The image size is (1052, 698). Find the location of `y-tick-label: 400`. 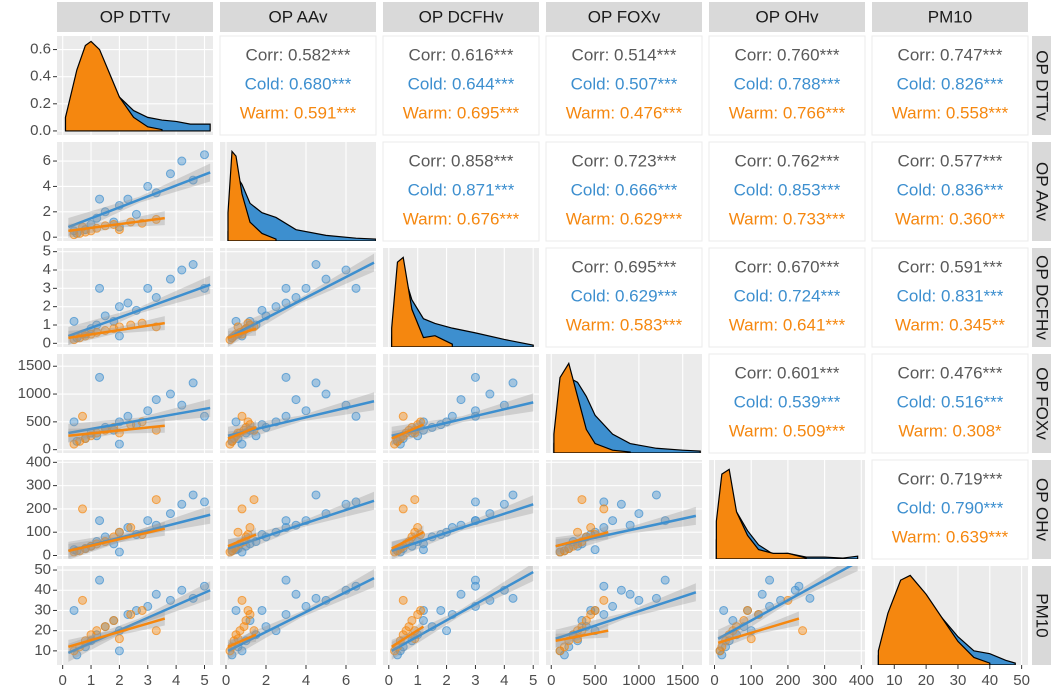

y-tick-label: 400 is located at coordinates (38, 461).